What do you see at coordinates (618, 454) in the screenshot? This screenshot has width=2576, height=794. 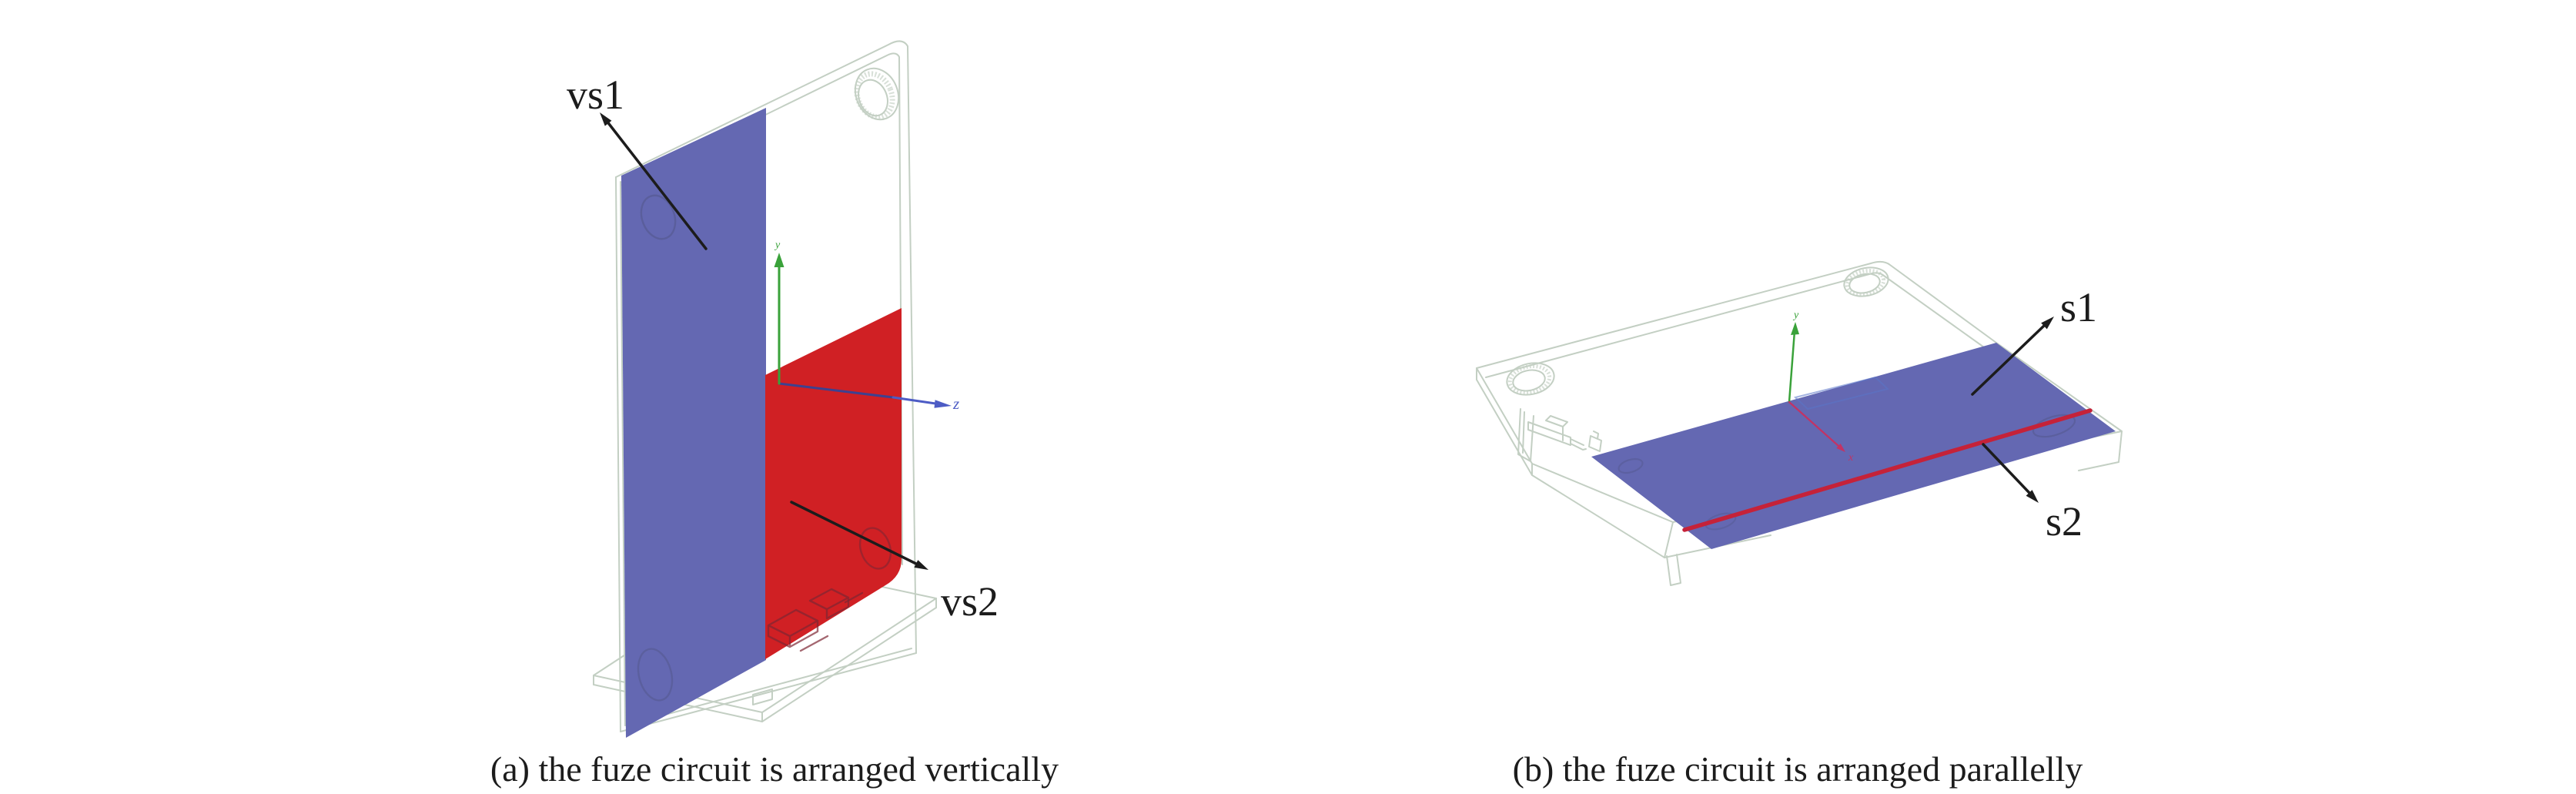 I see `board-left-edge` at bounding box center [618, 454].